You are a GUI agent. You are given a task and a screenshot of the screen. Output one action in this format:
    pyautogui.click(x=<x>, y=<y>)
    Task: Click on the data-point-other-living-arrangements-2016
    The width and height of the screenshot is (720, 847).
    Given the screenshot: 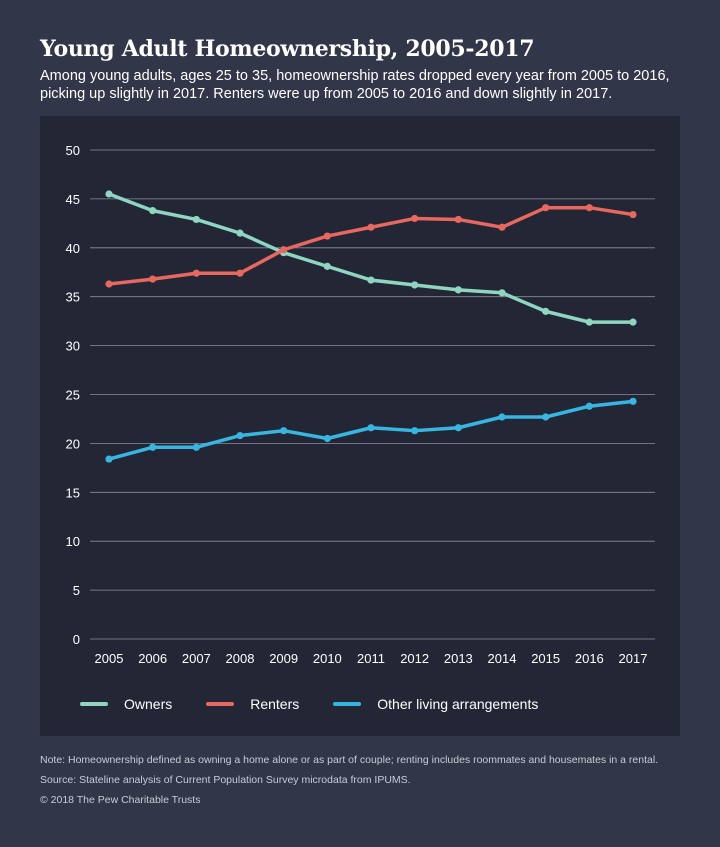 What is the action you would take?
    pyautogui.click(x=589, y=406)
    